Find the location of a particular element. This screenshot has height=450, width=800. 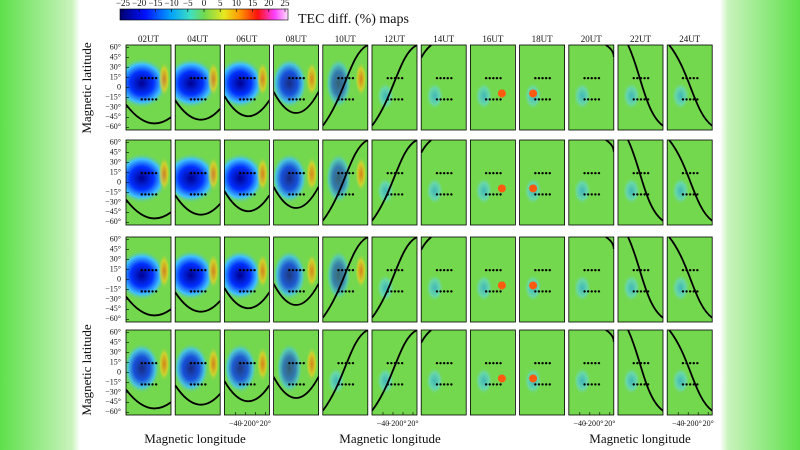

y-tick-label: −30° is located at coordinates (113, 106).